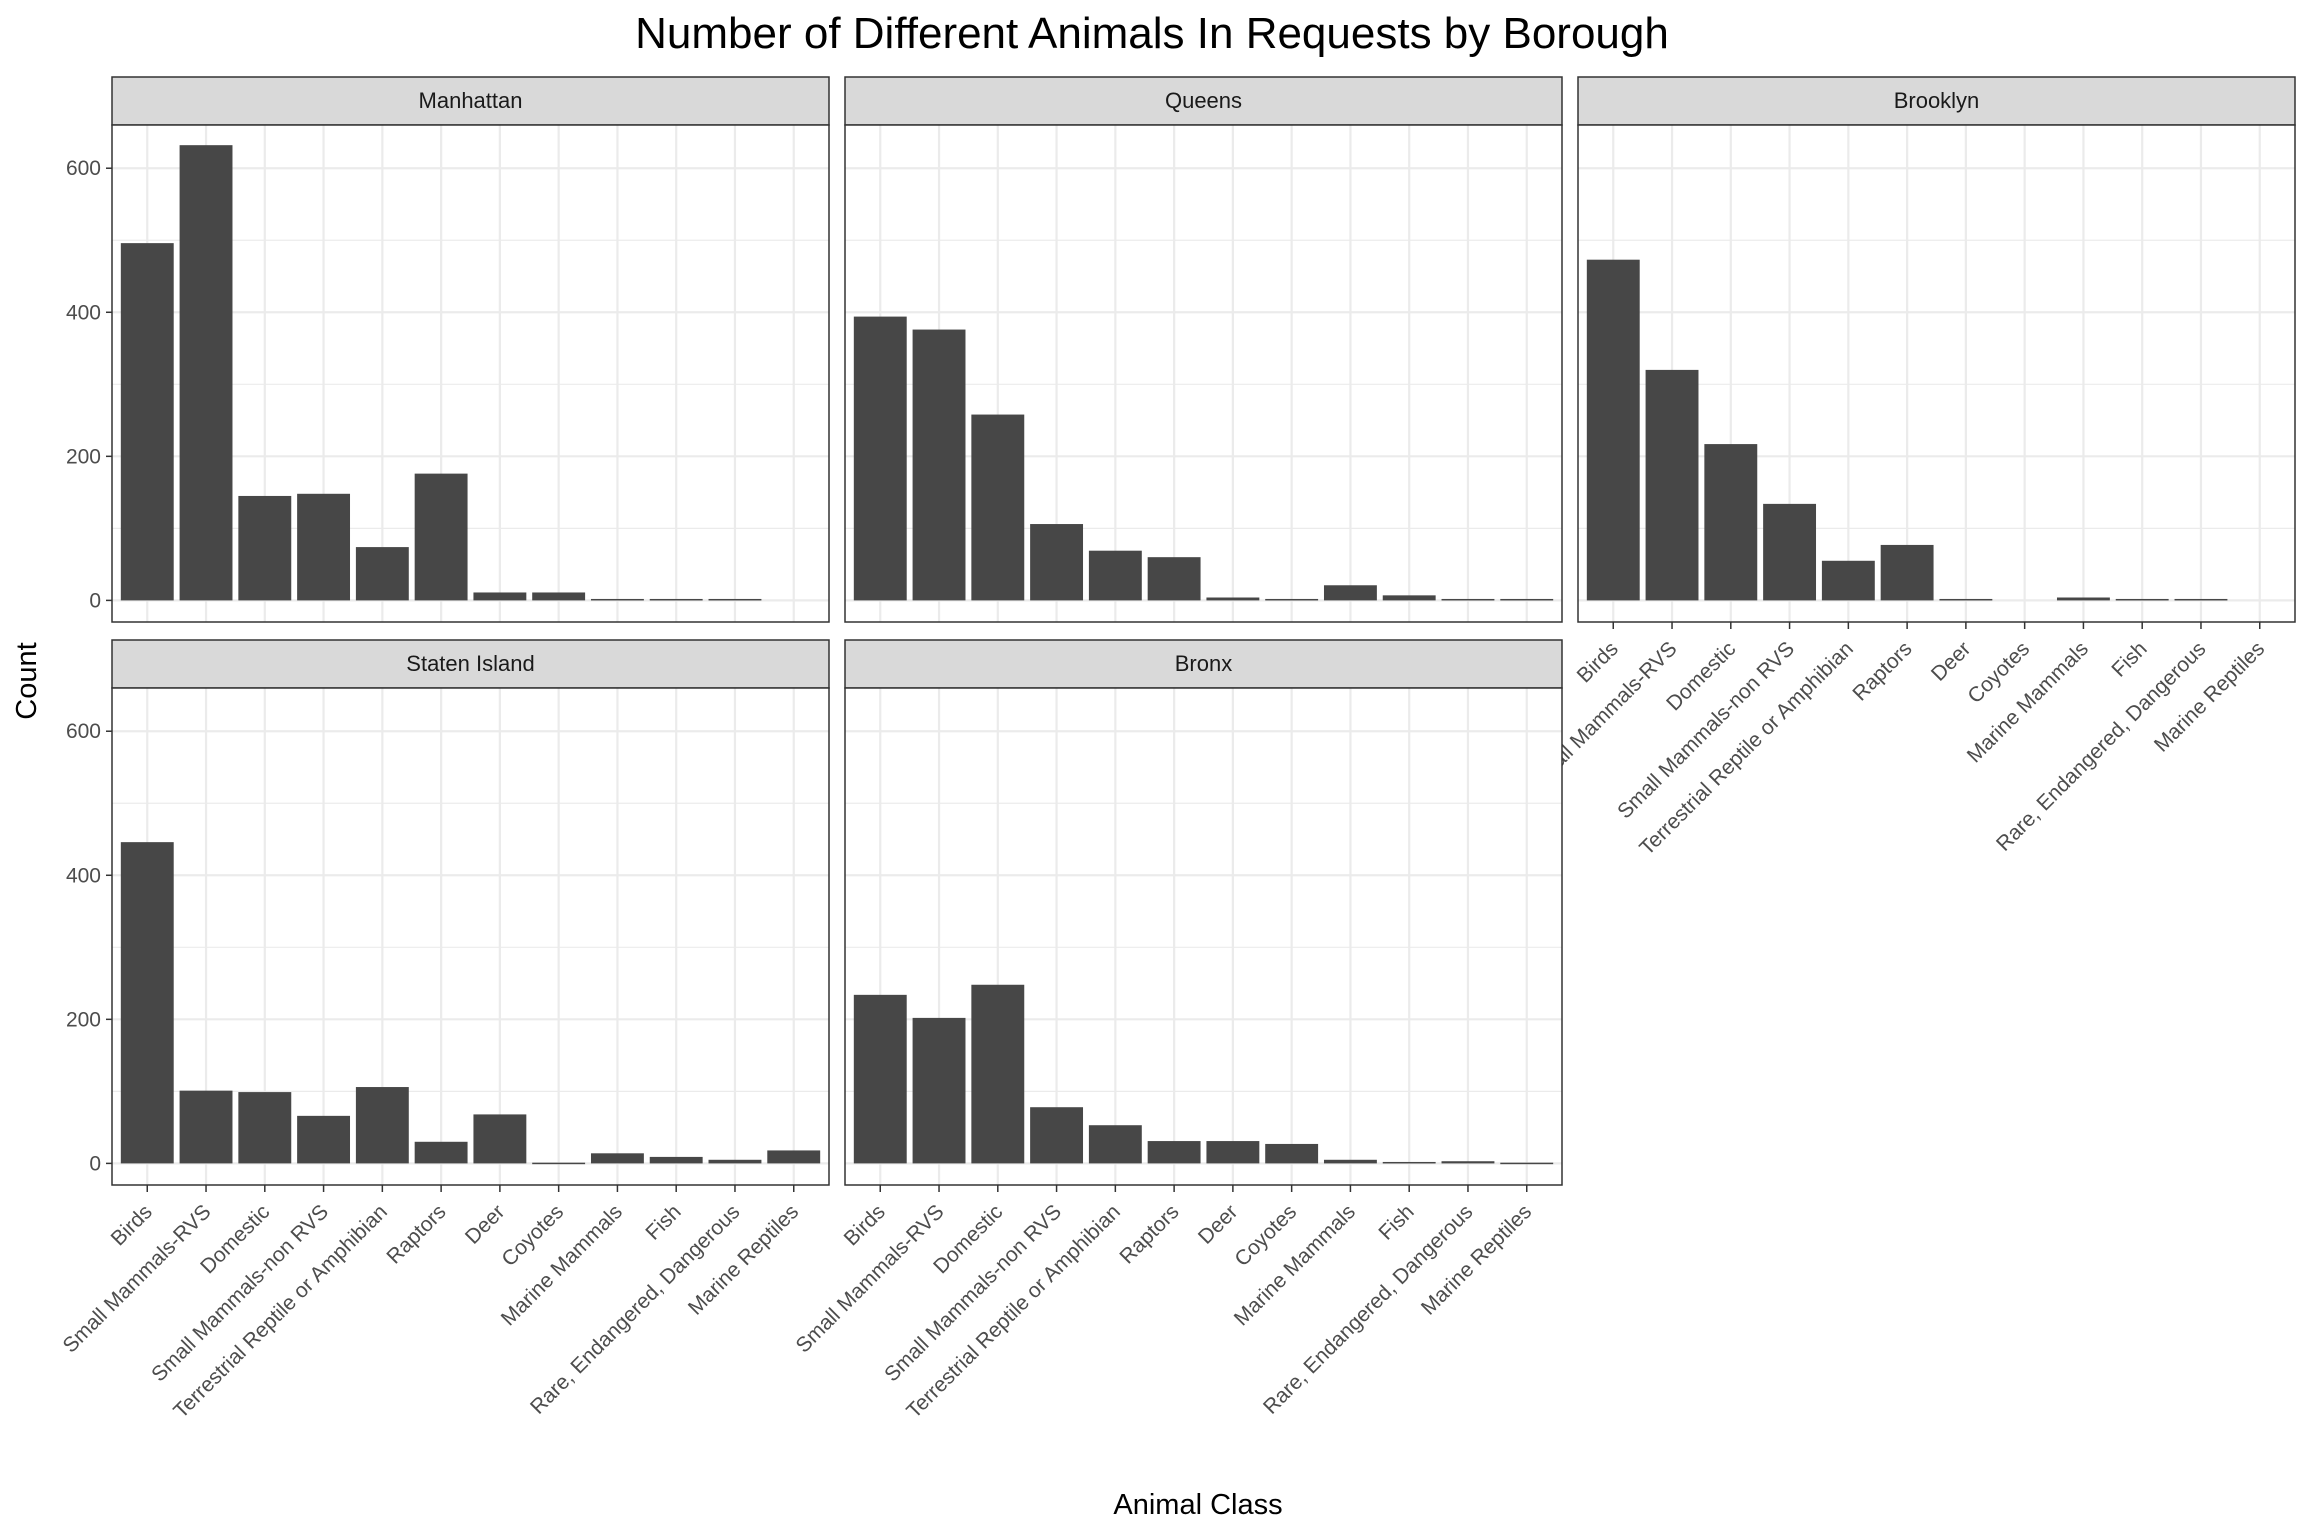 The height and width of the screenshot is (1536, 2304). I want to click on facet-strip-label: Queens, so click(1203, 100).